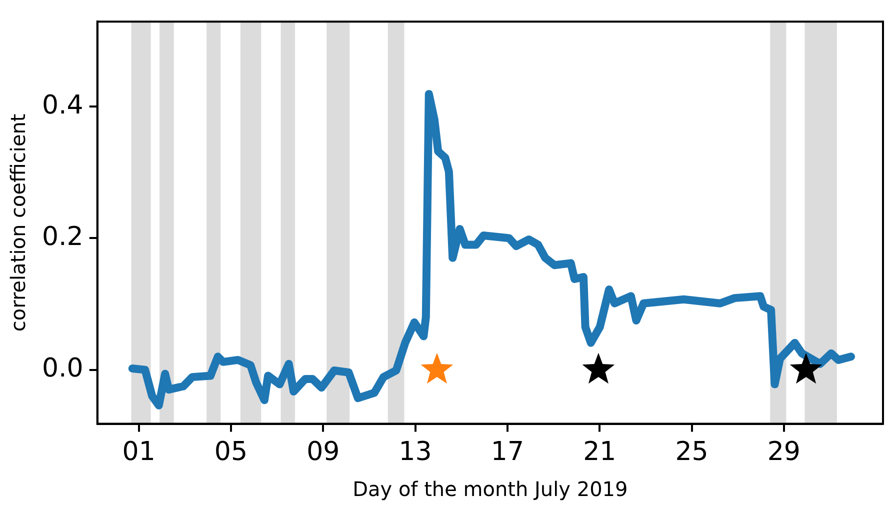  What do you see at coordinates (415, 452) in the screenshot?
I see `x-tick-label: 13` at bounding box center [415, 452].